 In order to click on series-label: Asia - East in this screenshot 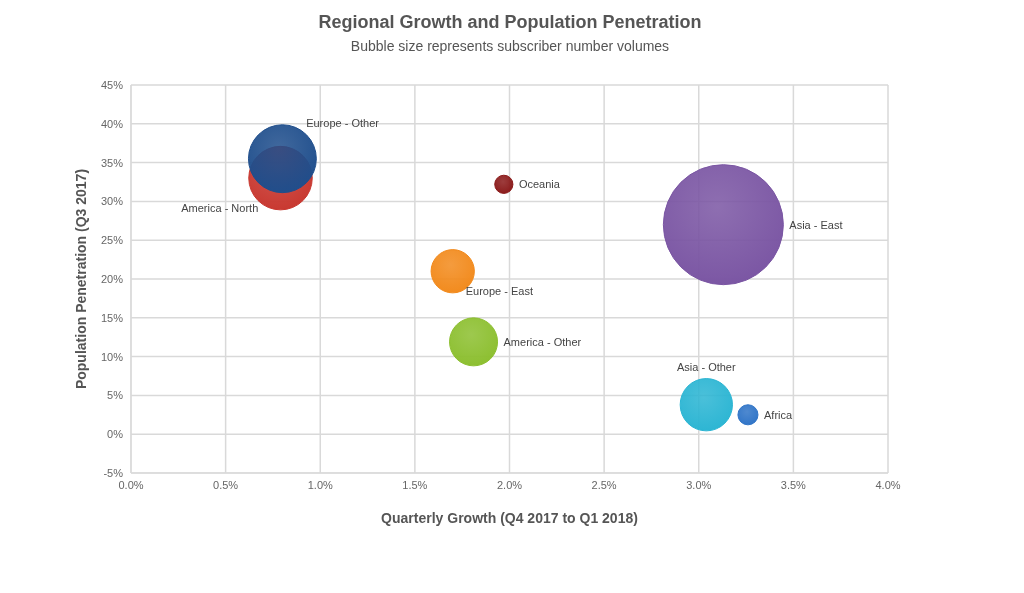, I will do `click(816, 224)`.